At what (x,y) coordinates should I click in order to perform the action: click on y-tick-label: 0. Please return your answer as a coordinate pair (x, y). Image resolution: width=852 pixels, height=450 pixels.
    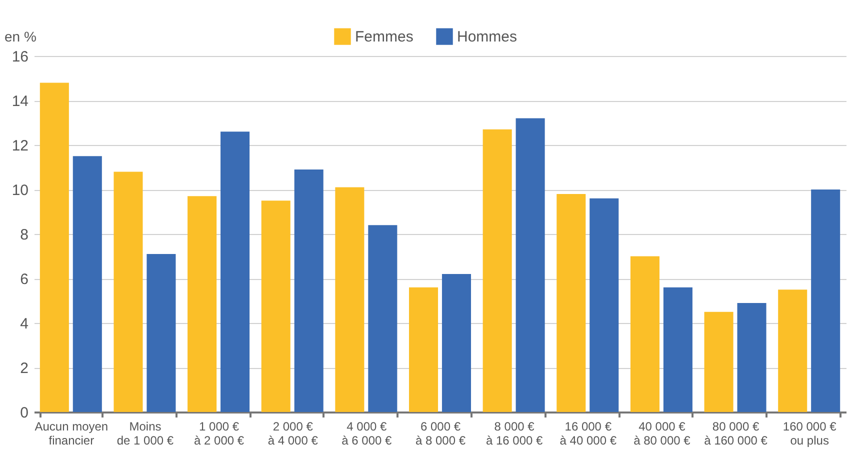
    Looking at the image, I should click on (24, 413).